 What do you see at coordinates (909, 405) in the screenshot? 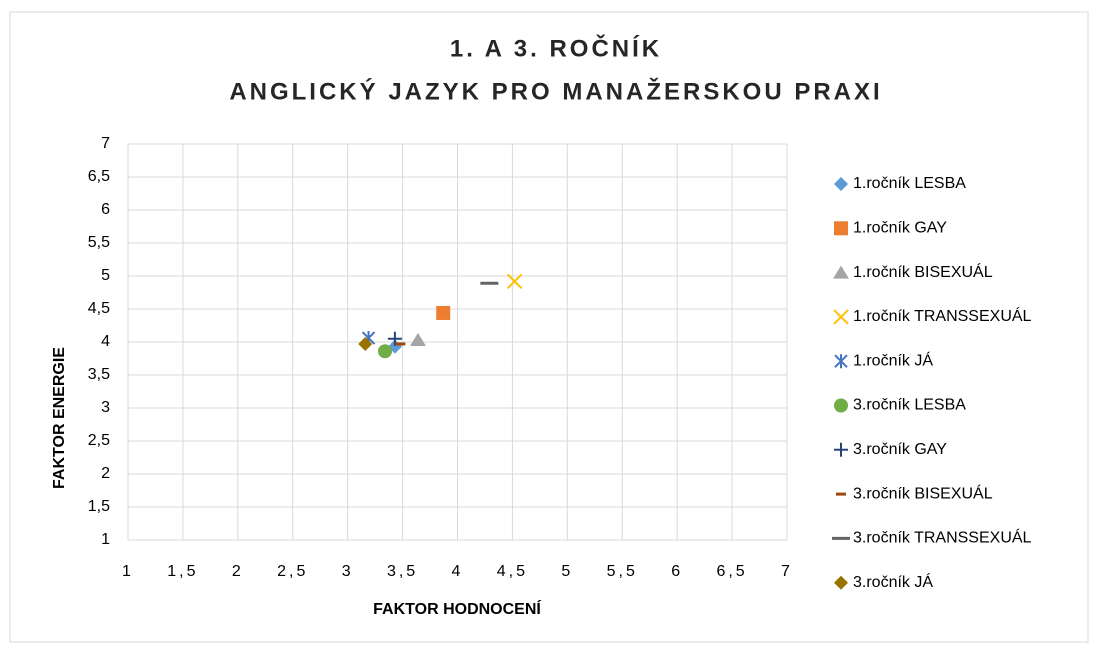
I see `legend-label: 3.ročník LESBA` at bounding box center [909, 405].